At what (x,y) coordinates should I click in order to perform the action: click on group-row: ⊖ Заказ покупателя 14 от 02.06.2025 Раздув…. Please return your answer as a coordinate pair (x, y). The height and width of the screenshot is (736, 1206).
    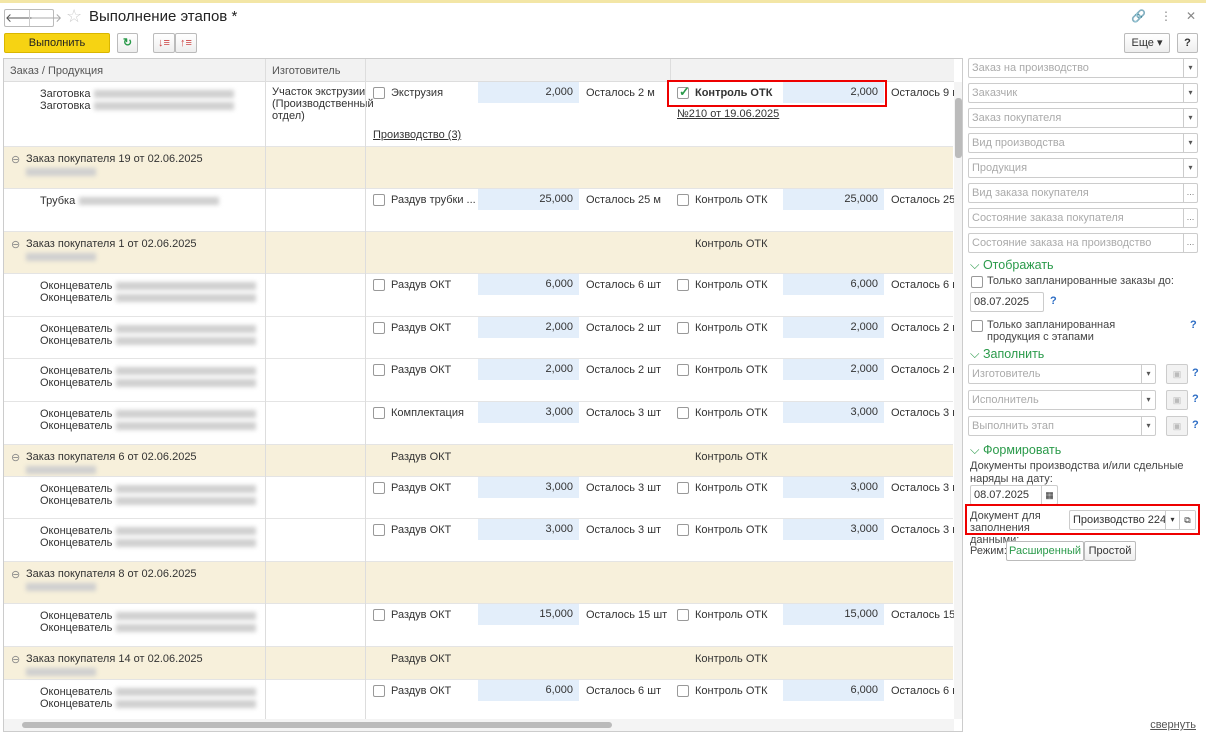
    Looking at the image, I should click on (478, 663).